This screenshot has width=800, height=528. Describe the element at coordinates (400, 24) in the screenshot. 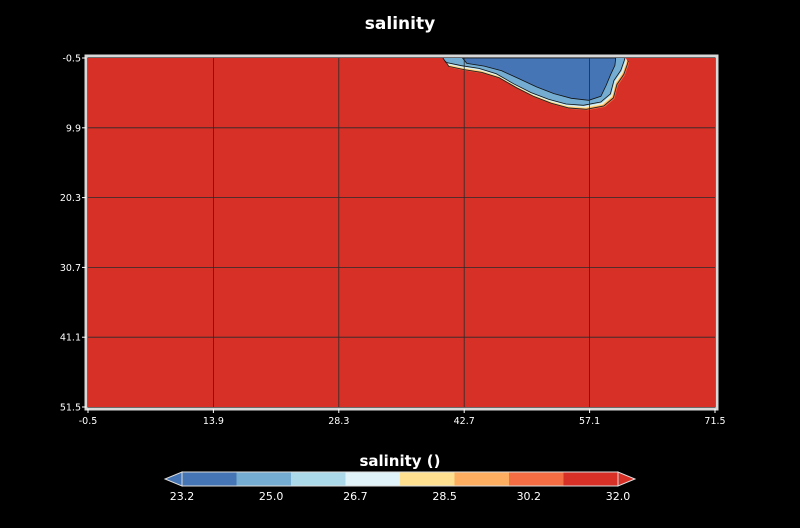

I see `chart-title: salinity` at that location.